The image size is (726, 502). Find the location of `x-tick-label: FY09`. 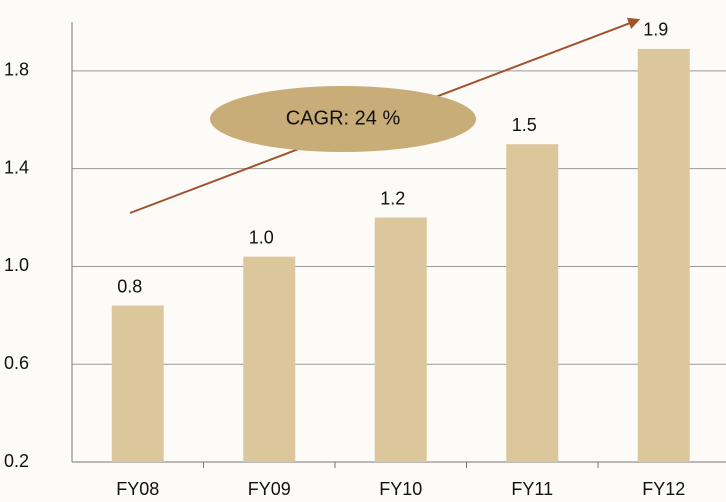

x-tick-label: FY09 is located at coordinates (269, 489).